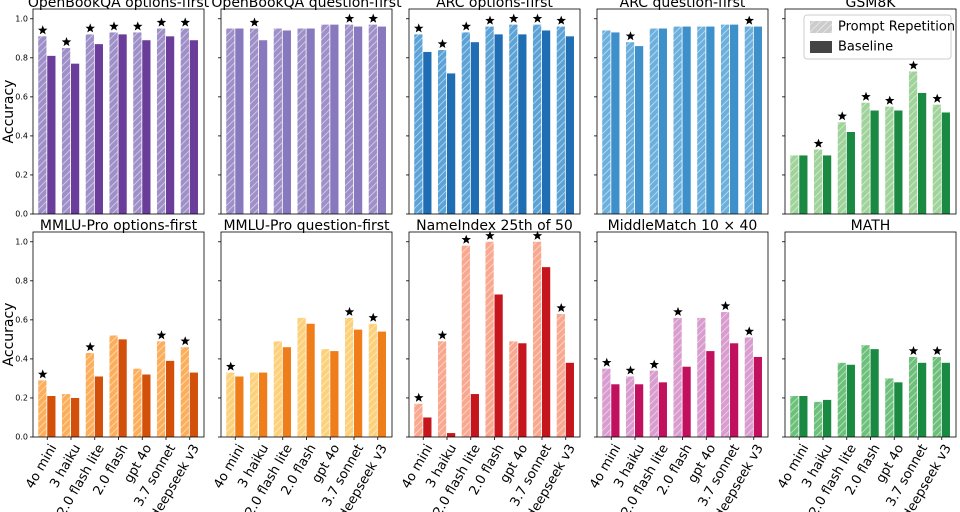  I want to click on panel-title: GSM8K, so click(871, 5).